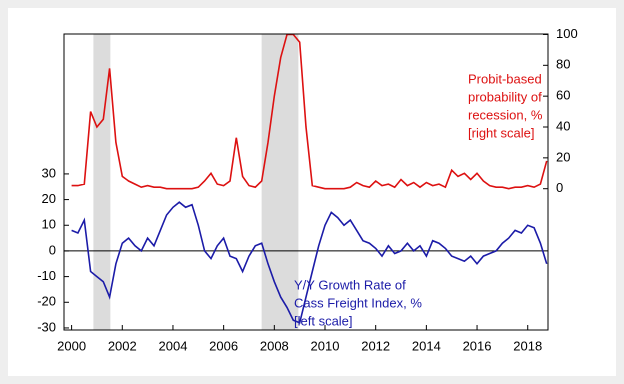  Describe the element at coordinates (501, 132) in the screenshot. I see `annotation: [right scale]` at that location.